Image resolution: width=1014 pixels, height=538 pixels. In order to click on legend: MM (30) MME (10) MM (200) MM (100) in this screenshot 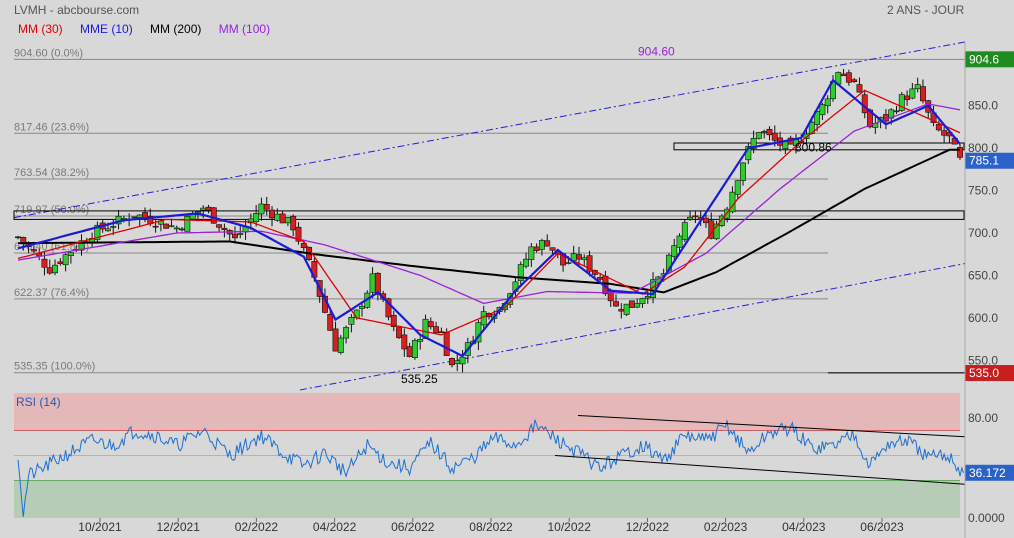, I will do `click(151, 29)`.